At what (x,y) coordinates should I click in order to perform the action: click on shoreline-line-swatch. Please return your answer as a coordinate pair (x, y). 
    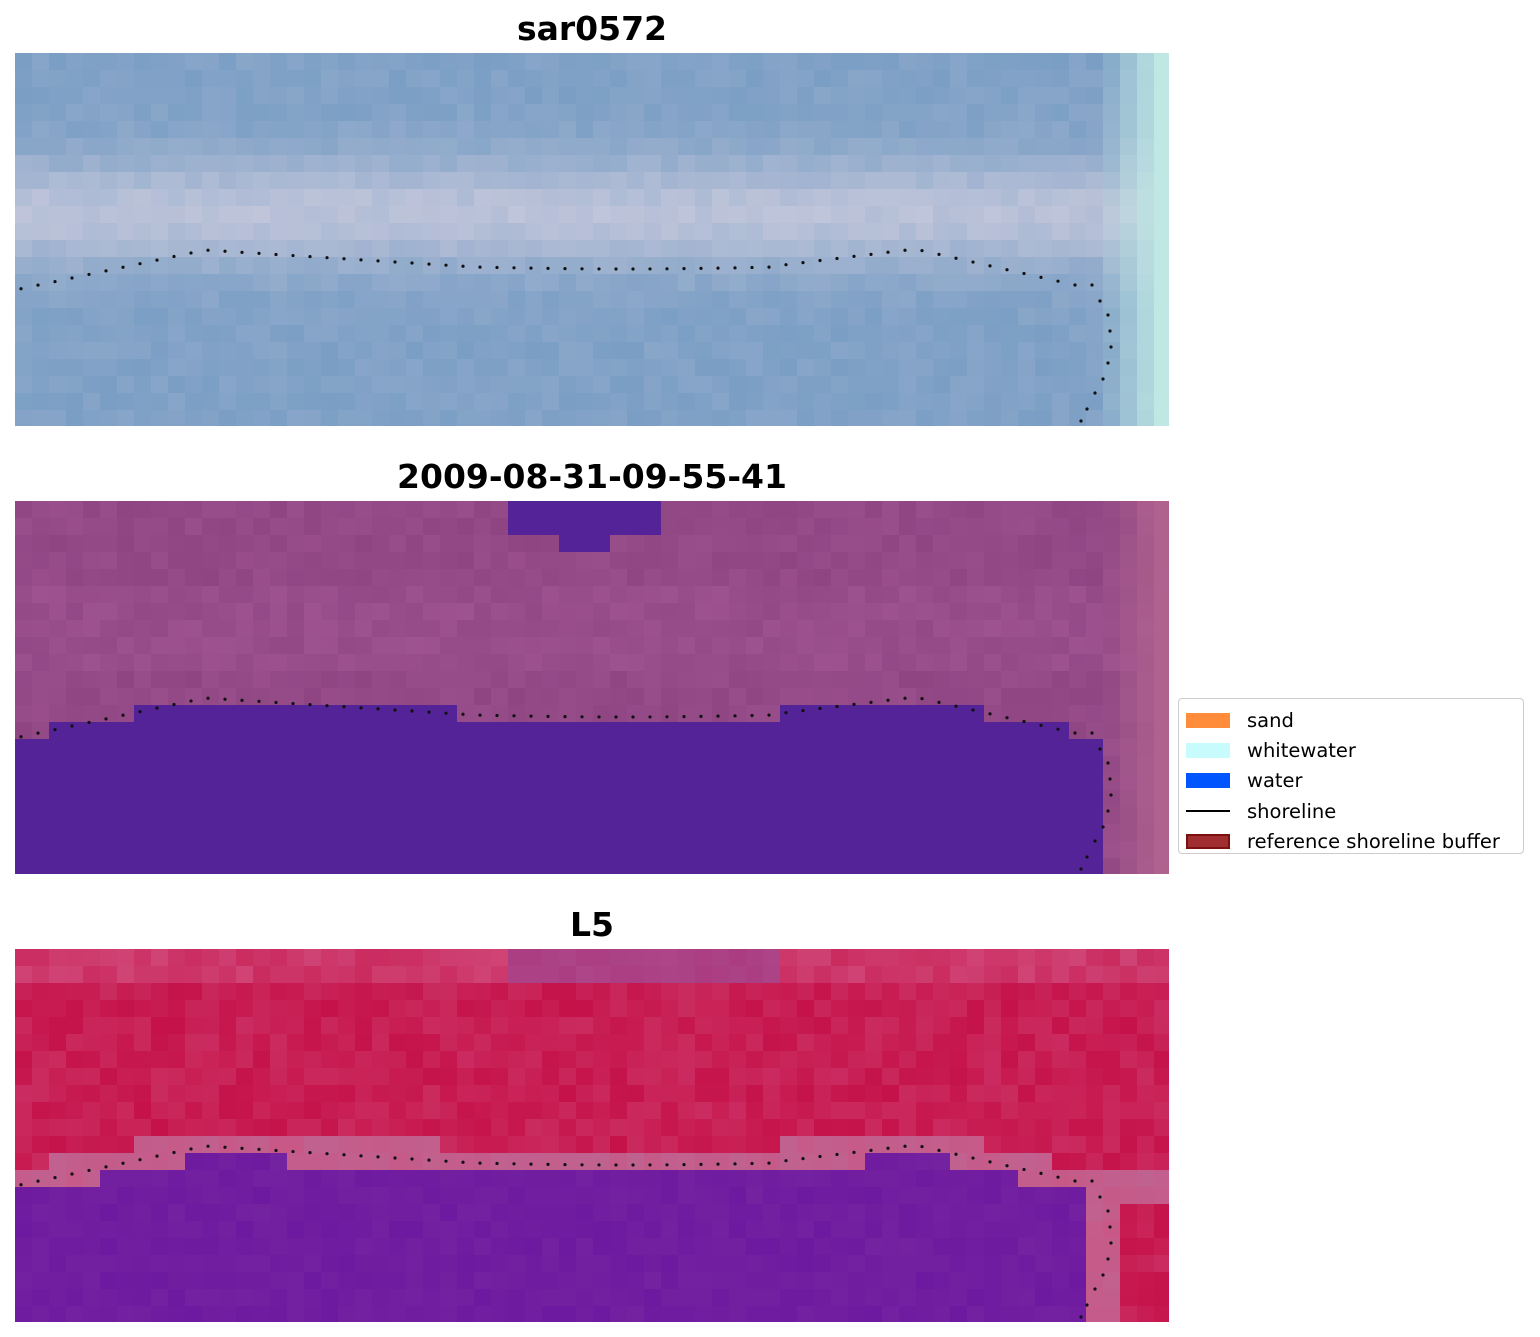
    Looking at the image, I should click on (1208, 811).